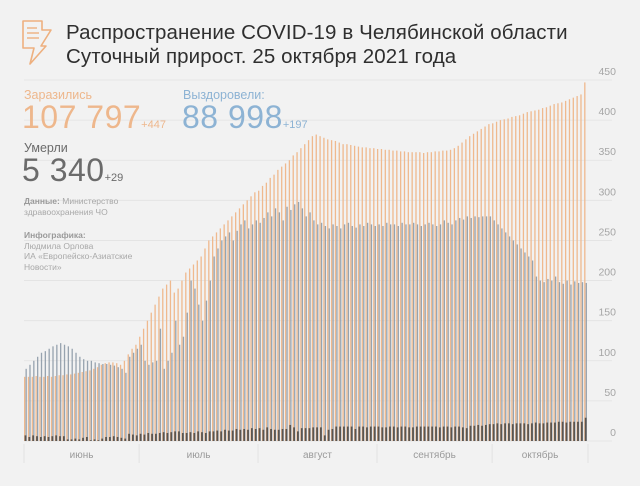  I want to click on agency-name-2: Новости», so click(43, 266).